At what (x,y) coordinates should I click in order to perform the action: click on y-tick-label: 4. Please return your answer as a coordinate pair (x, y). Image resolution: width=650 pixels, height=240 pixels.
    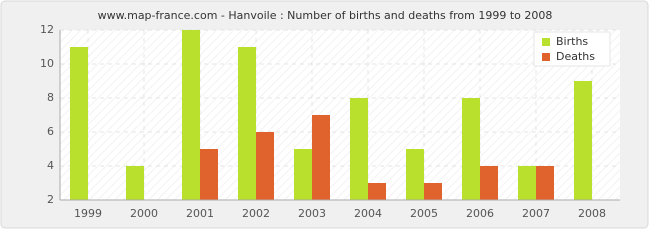
    Looking at the image, I should click on (50, 165).